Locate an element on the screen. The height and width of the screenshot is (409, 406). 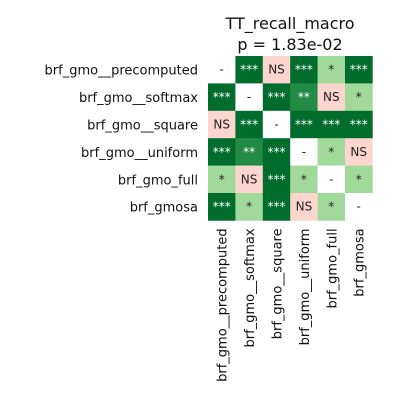
row-label: brf_gmosa is located at coordinates (164, 208).